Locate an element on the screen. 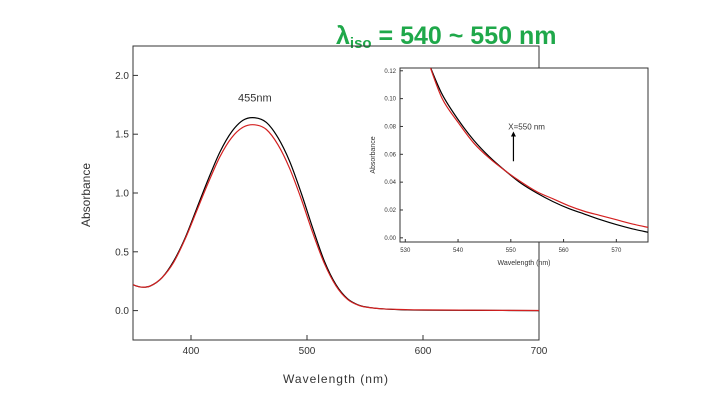 Image resolution: width=713 pixels, height=413 pixels. headline-symbol: λ is located at coordinates (343, 36).